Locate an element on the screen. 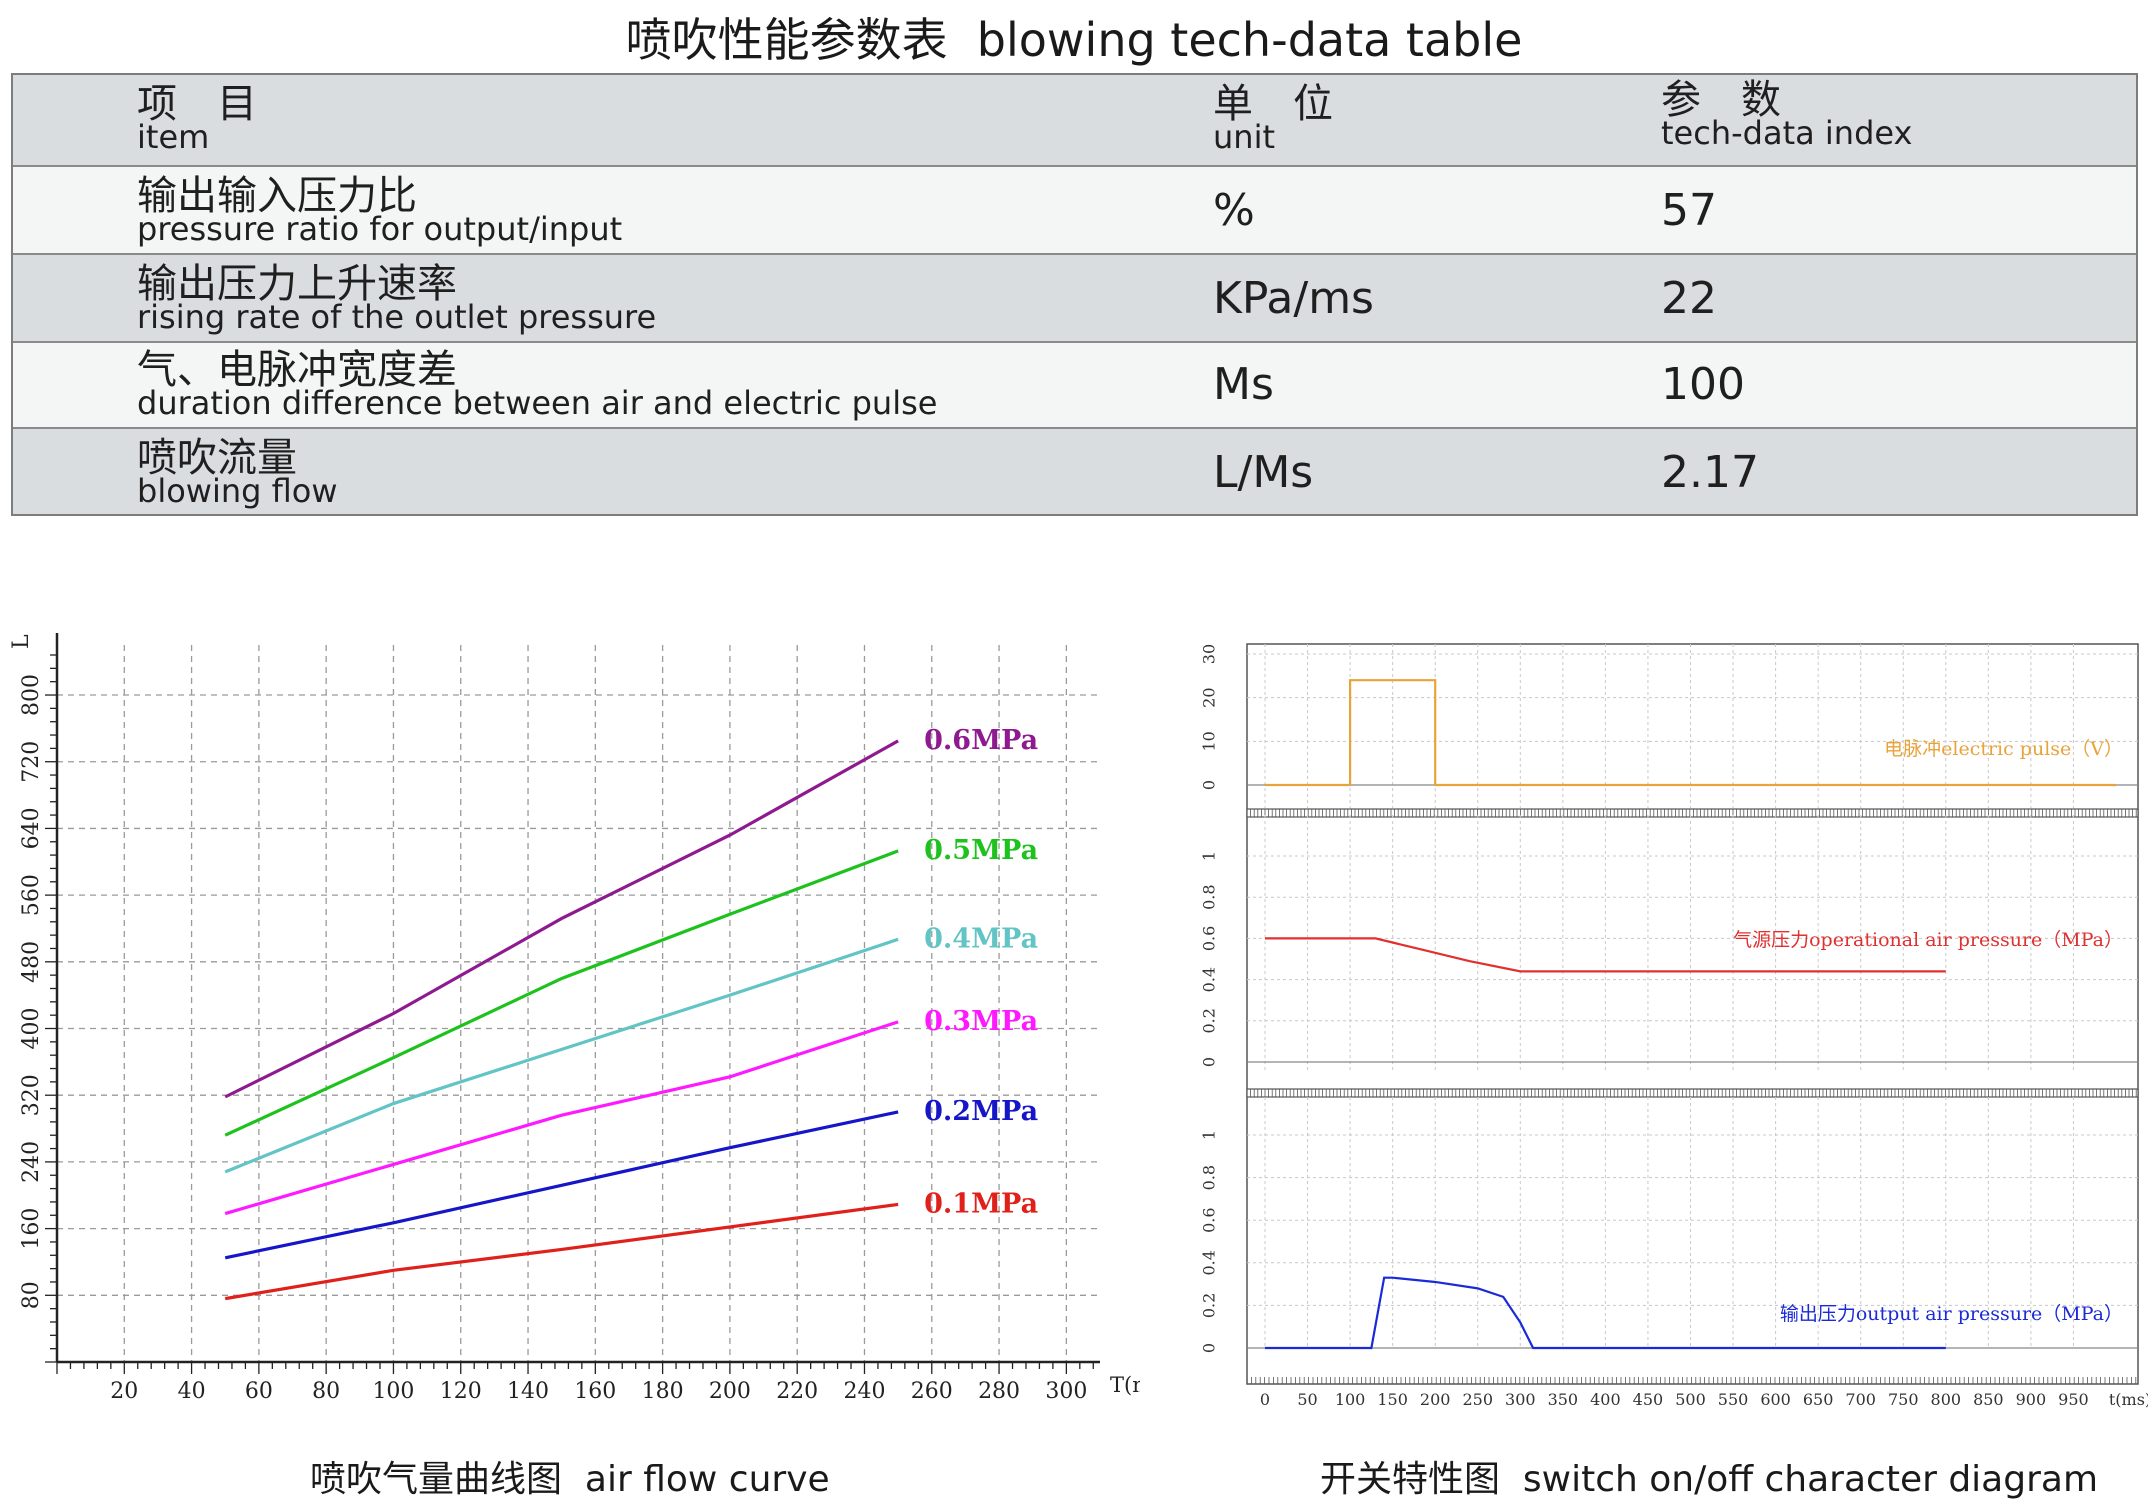 The image size is (2148, 1506). series-label: 0.4MPa is located at coordinates (981, 938).